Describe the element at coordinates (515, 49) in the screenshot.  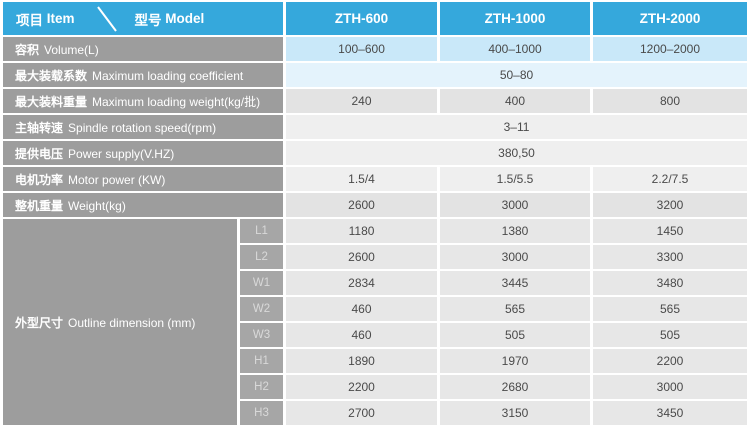
I see `value-cell: 400–1000` at that location.